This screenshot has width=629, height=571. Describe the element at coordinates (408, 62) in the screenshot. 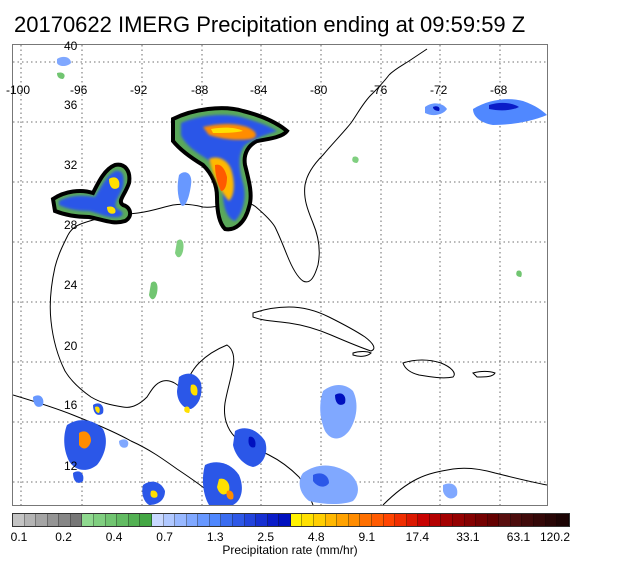

I see `atlantic-coast` at that location.